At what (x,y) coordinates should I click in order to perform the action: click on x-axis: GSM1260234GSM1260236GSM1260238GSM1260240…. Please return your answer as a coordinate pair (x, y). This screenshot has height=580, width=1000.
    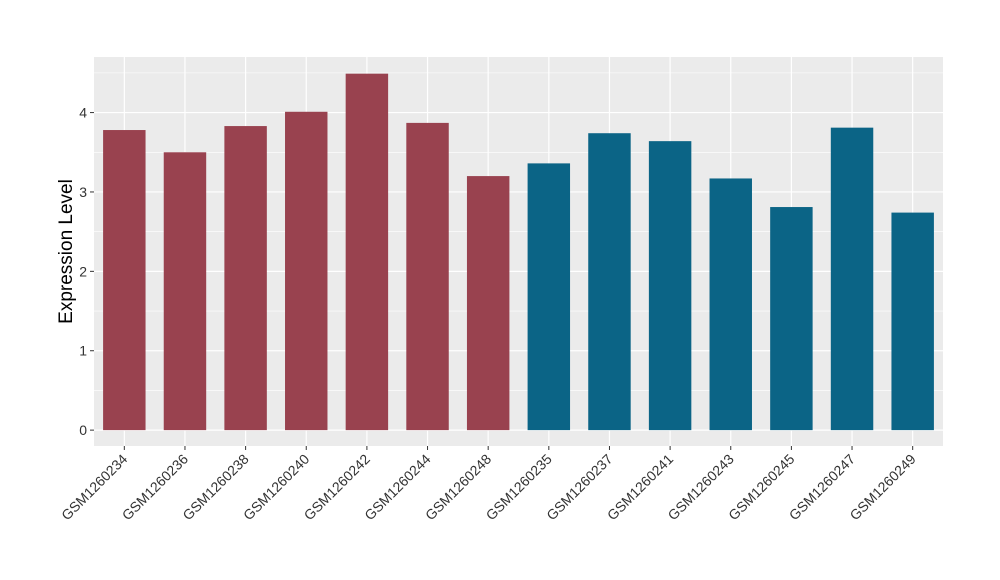
    Looking at the image, I should click on (488, 484).